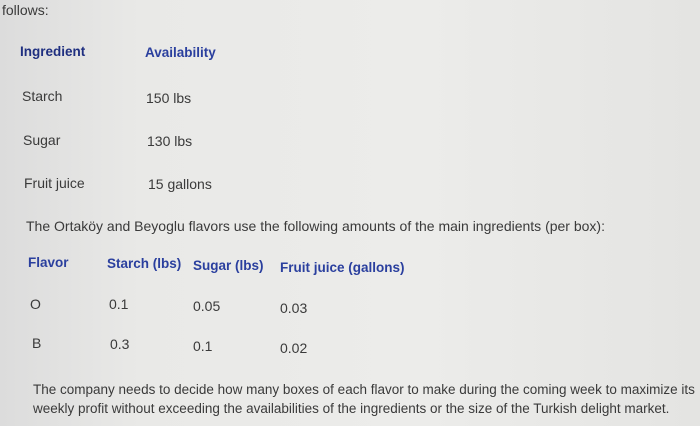  What do you see at coordinates (180, 184) in the screenshot?
I see `cell: 15 gallons` at bounding box center [180, 184].